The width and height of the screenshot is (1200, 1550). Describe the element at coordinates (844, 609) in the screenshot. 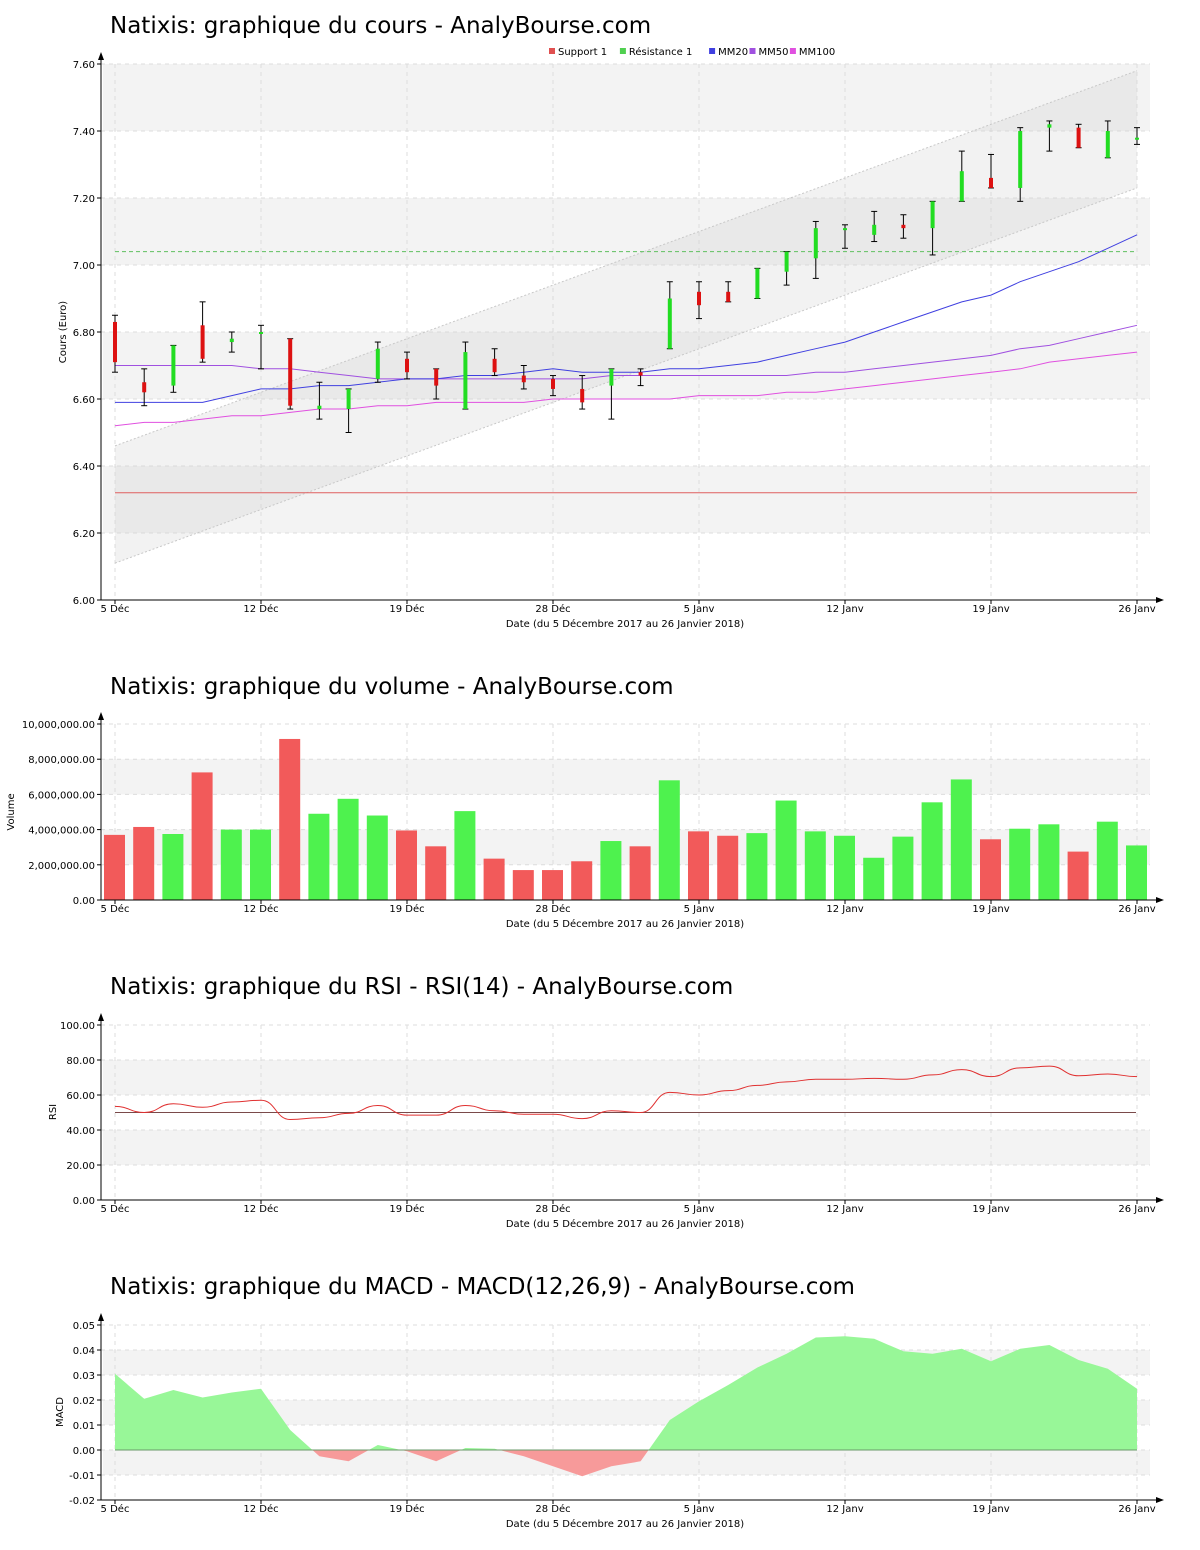

I see `price-x-tick-label: 12 Janv` at that location.